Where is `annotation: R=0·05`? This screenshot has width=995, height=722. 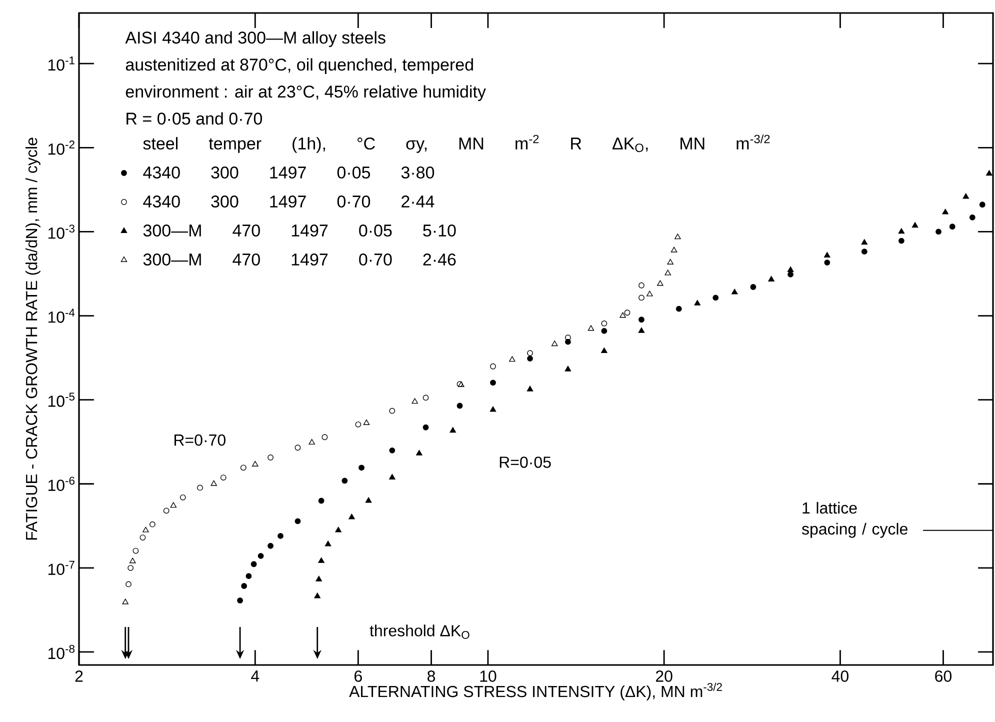 annotation: R=0·05 is located at coordinates (525, 462).